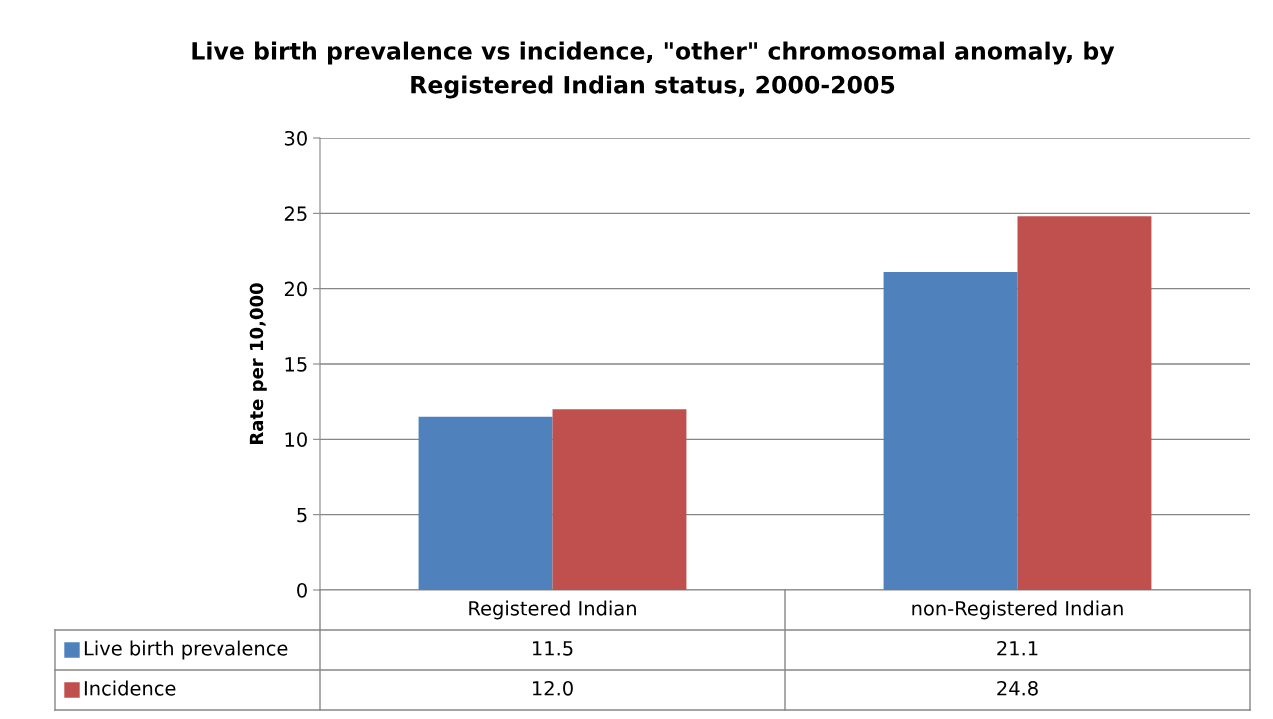 The image size is (1273, 719). Describe the element at coordinates (302, 515) in the screenshot. I see `y-tick-label: 5` at that location.